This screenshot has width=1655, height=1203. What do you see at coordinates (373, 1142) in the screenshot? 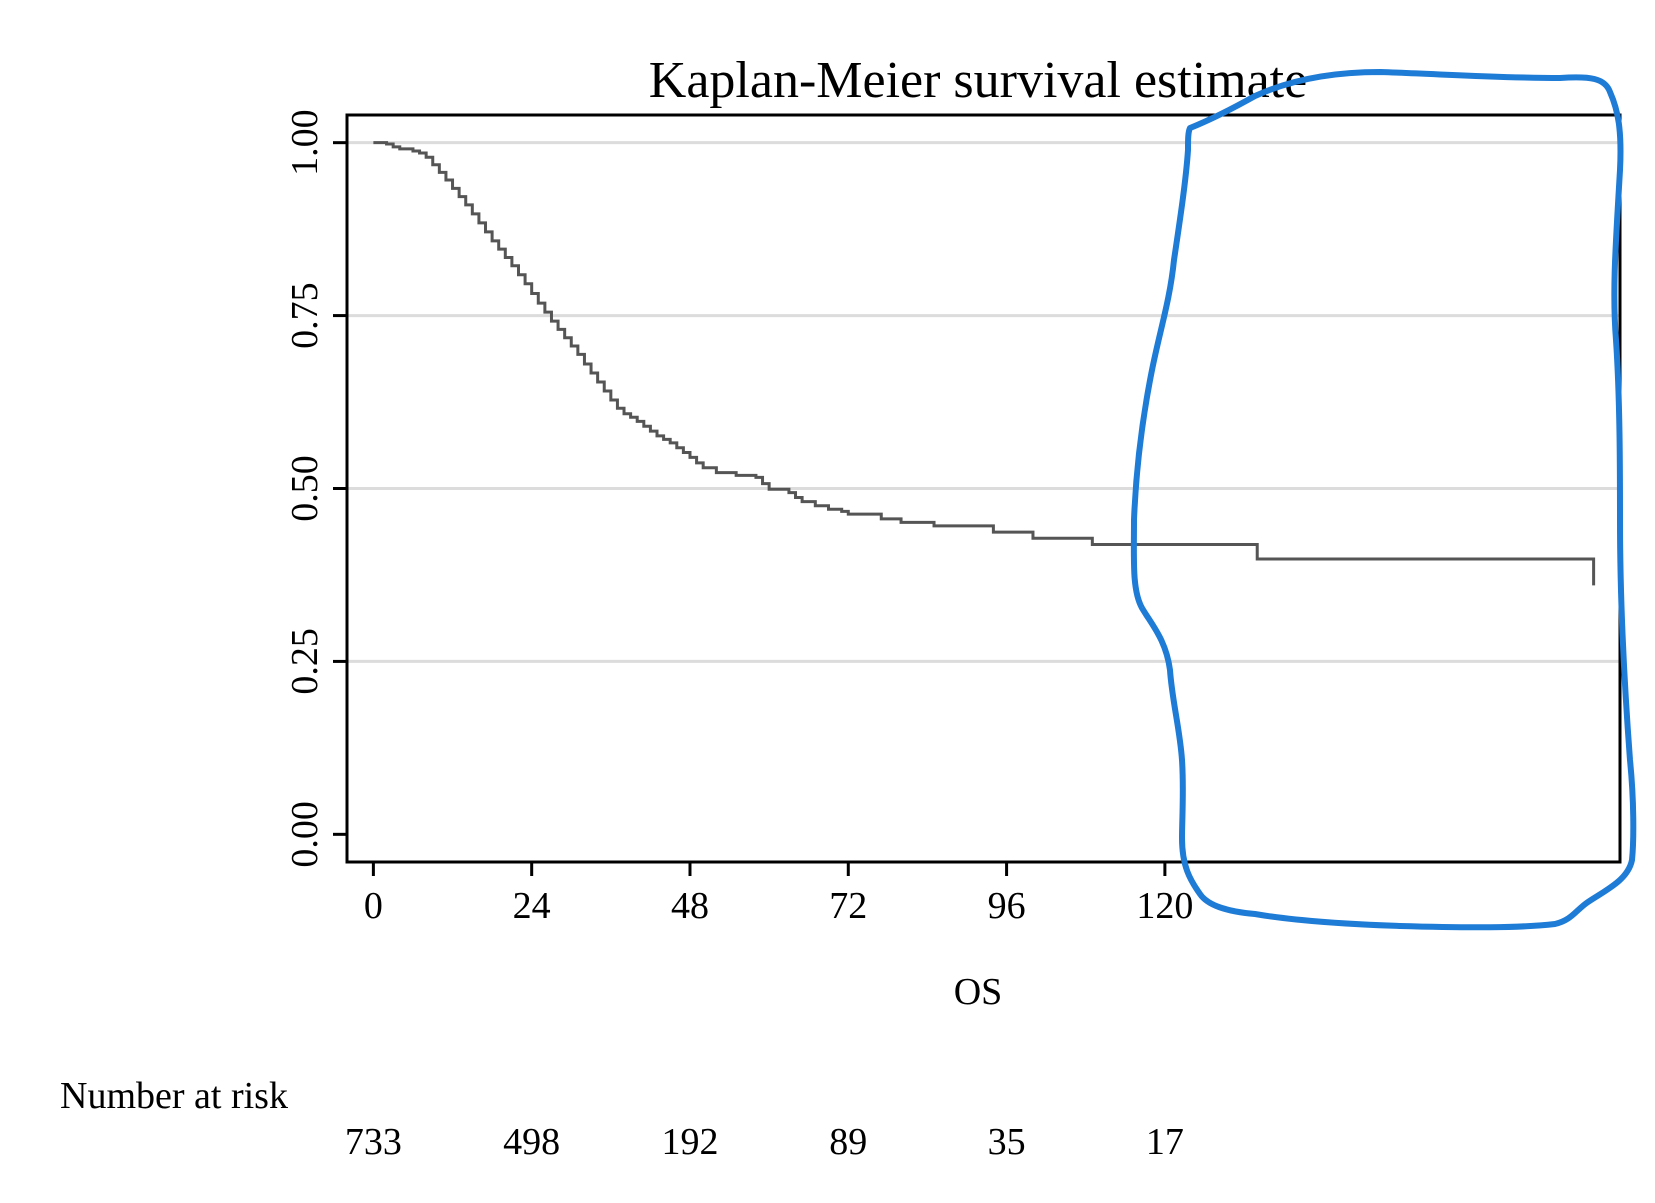
I see `risk-count: 733` at bounding box center [373, 1142].